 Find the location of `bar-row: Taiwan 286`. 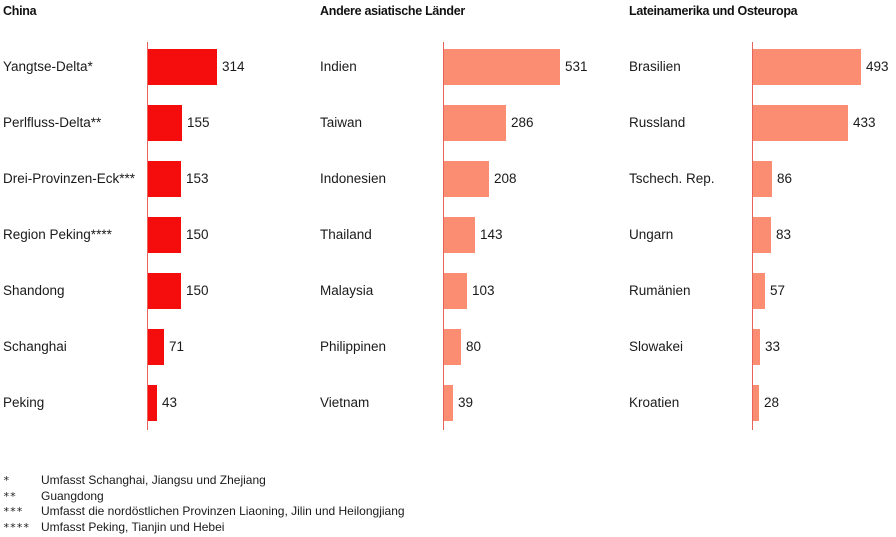

bar-row: Taiwan 286 is located at coordinates (452, 123).